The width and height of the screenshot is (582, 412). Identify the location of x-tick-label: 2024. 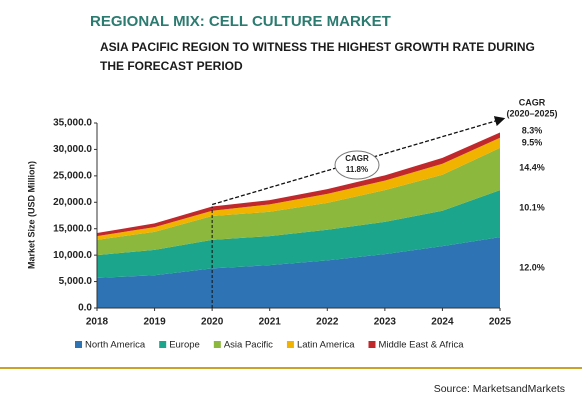
(442, 322).